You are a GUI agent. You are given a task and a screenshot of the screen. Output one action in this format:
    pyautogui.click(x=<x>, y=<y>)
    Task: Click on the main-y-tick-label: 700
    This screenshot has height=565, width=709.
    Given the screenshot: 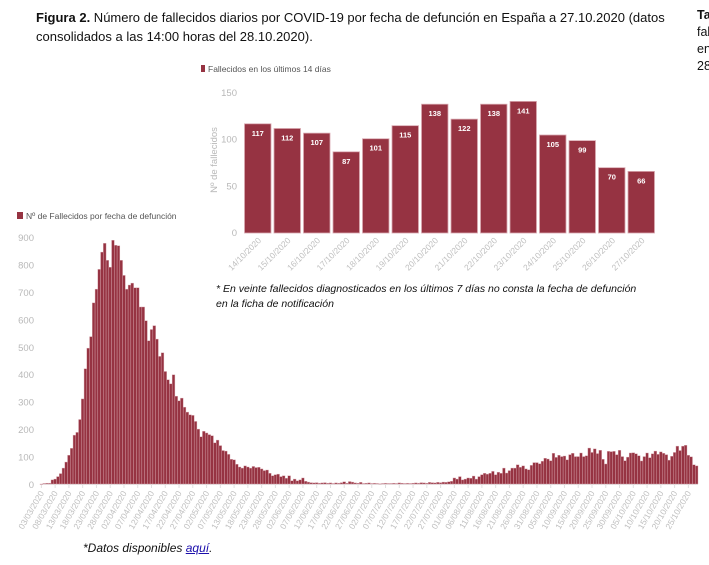 What is the action you would take?
    pyautogui.click(x=26, y=293)
    